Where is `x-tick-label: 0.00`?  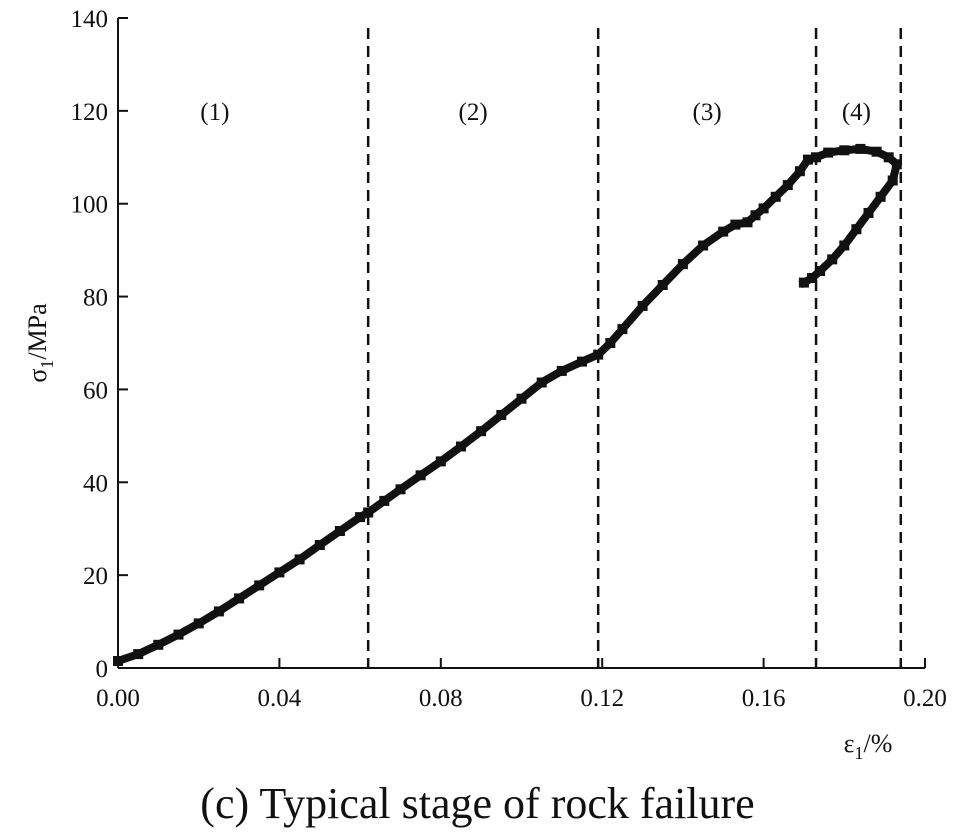
x-tick-label: 0.00 is located at coordinates (118, 698).